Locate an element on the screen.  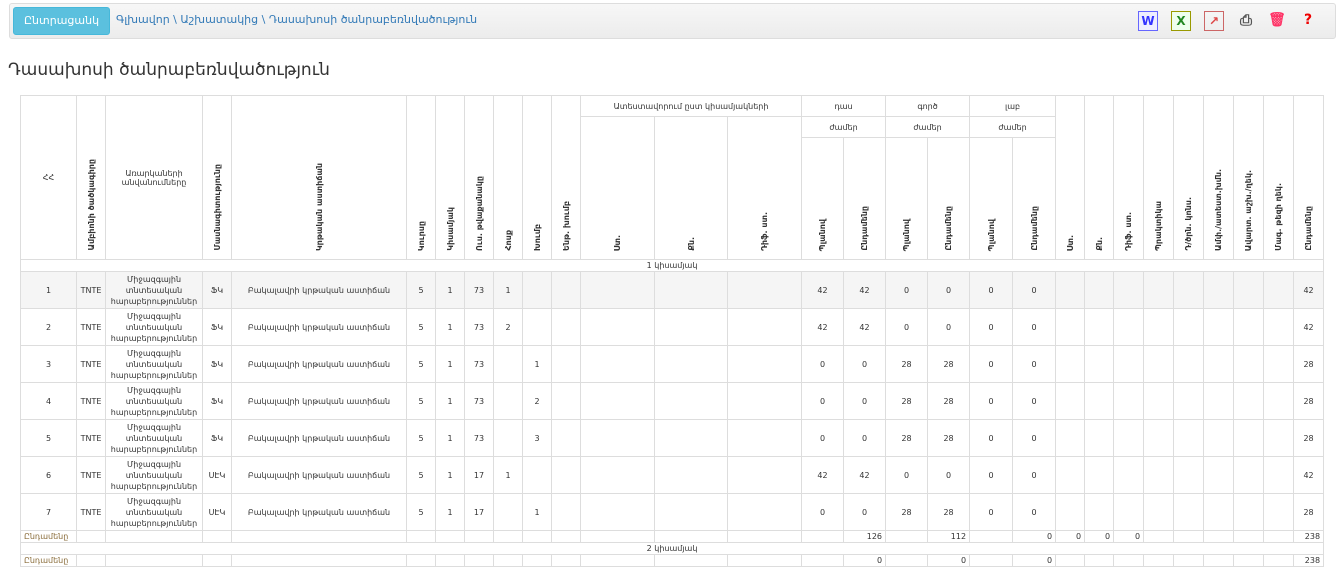
cell-total: 28 is located at coordinates (1309, 401).